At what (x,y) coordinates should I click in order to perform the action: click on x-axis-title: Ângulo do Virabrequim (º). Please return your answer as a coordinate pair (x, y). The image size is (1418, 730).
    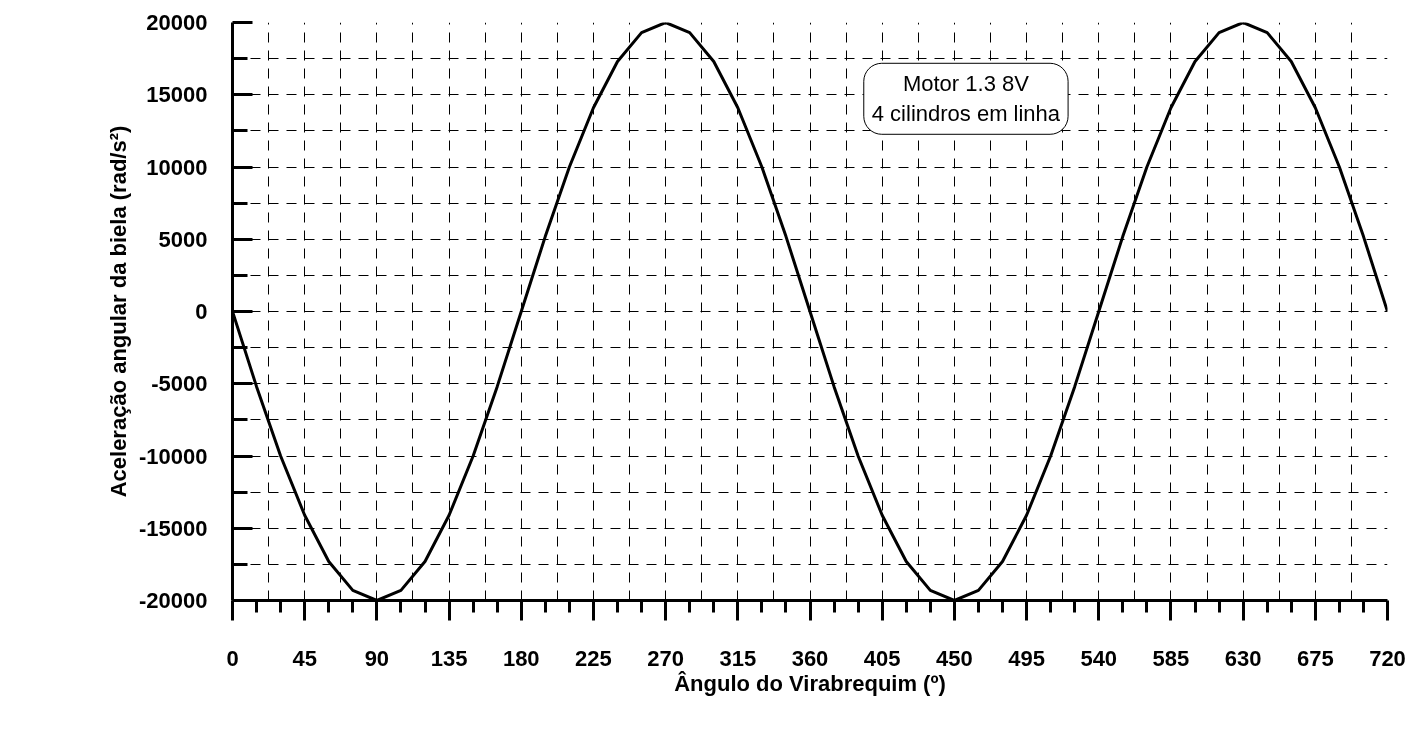
    Looking at the image, I should click on (810, 683).